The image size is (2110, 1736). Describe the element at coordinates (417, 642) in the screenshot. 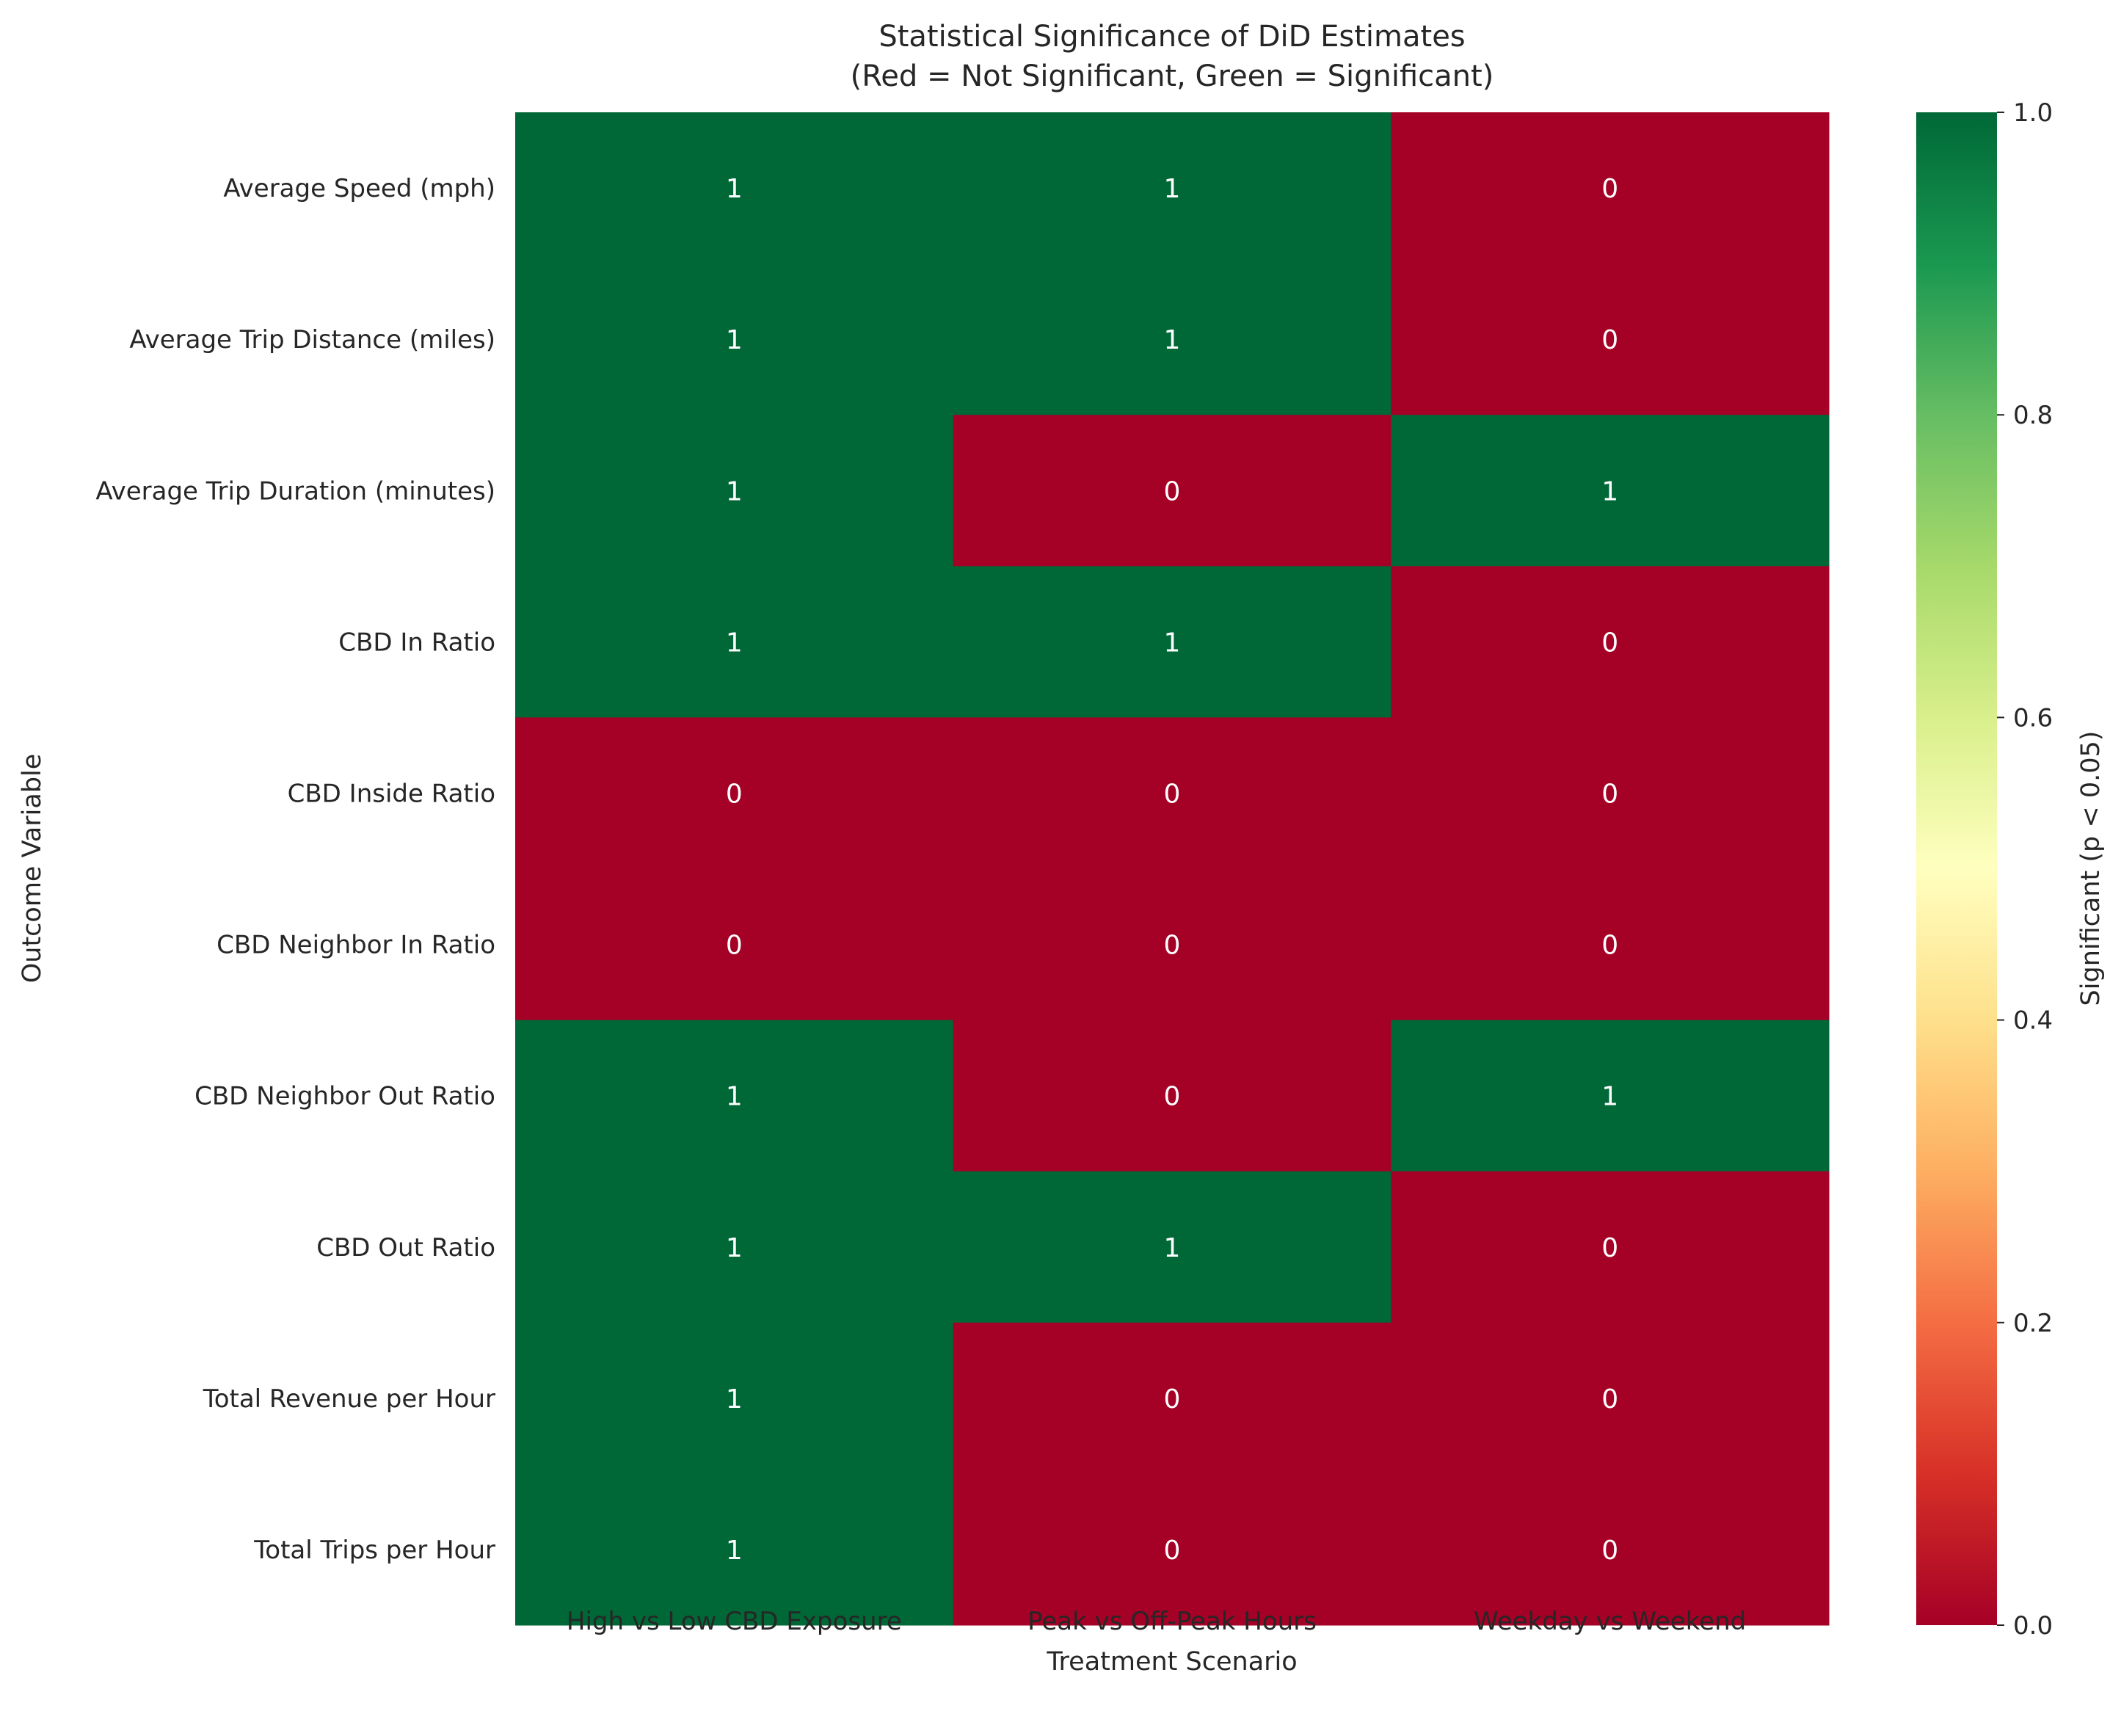

I see `row-label-cbd-in-ratio: CBD In Ratio` at that location.